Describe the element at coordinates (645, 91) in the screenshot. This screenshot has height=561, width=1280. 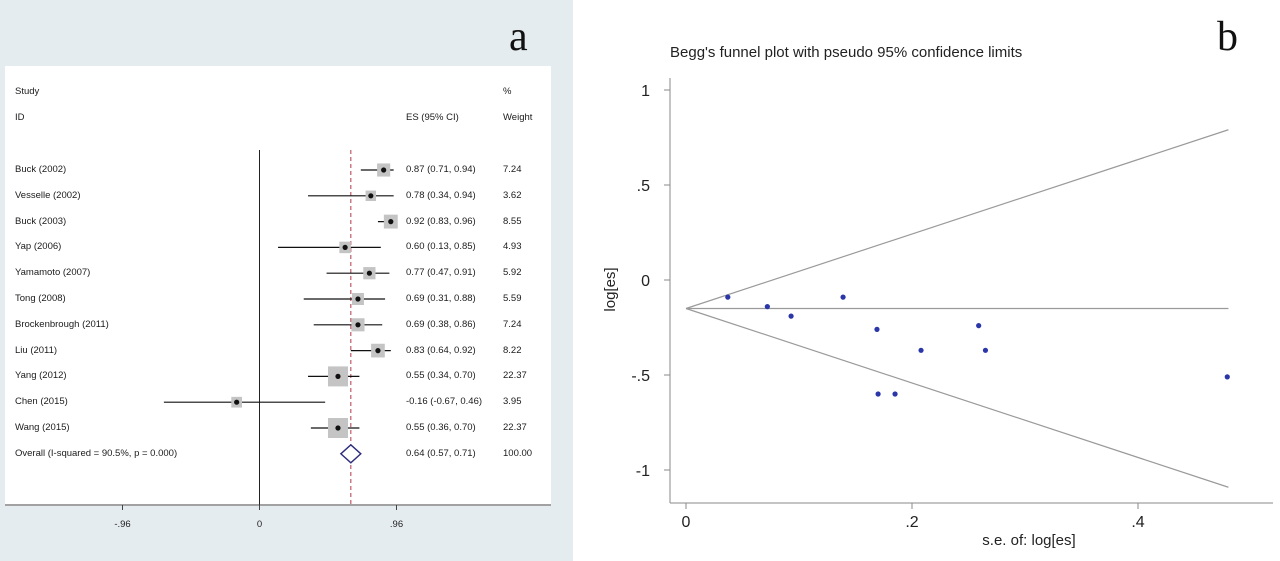
I see `funnel-y-tick-label: 1` at that location.